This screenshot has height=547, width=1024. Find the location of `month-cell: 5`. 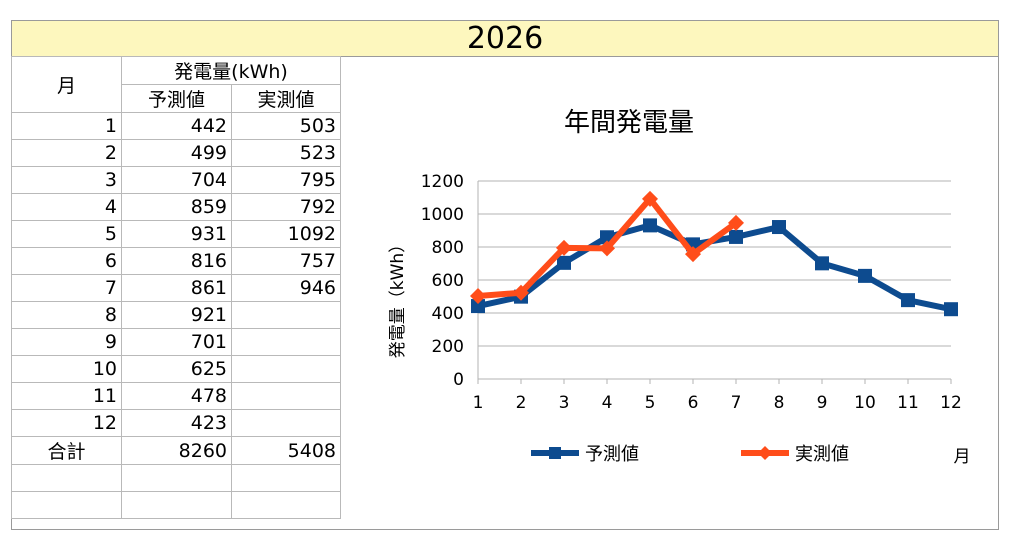

month-cell: 5 is located at coordinates (66, 234).